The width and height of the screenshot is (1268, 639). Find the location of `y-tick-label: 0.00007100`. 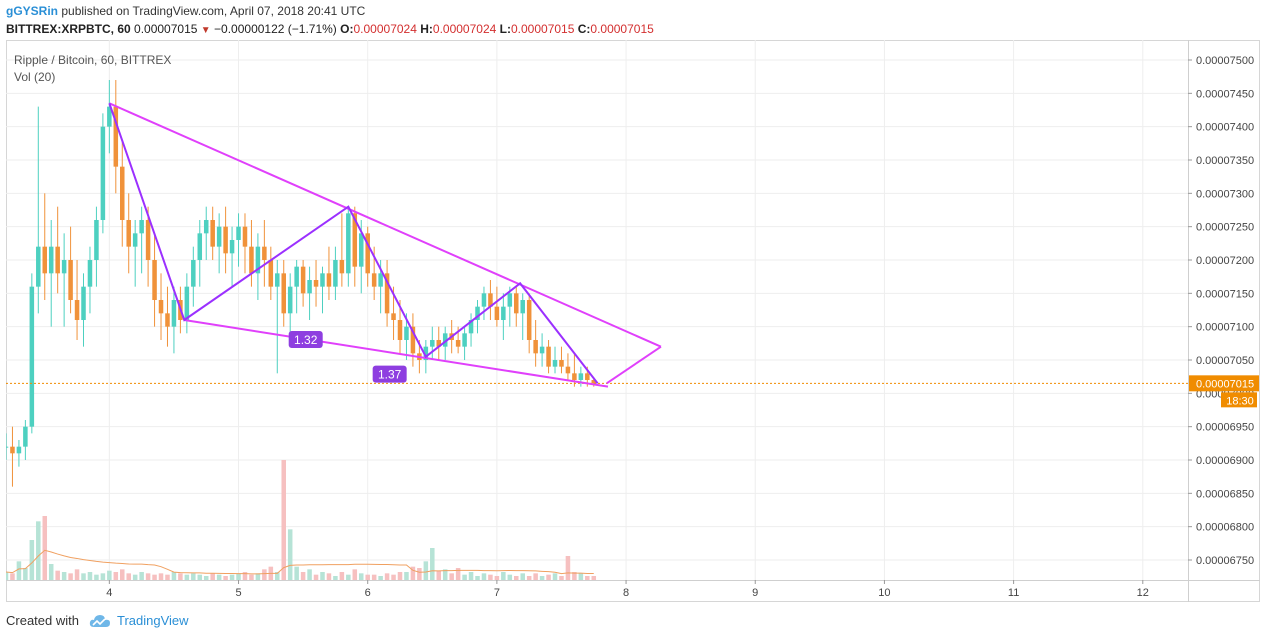

y-tick-label: 0.00007100 is located at coordinates (1225, 328).